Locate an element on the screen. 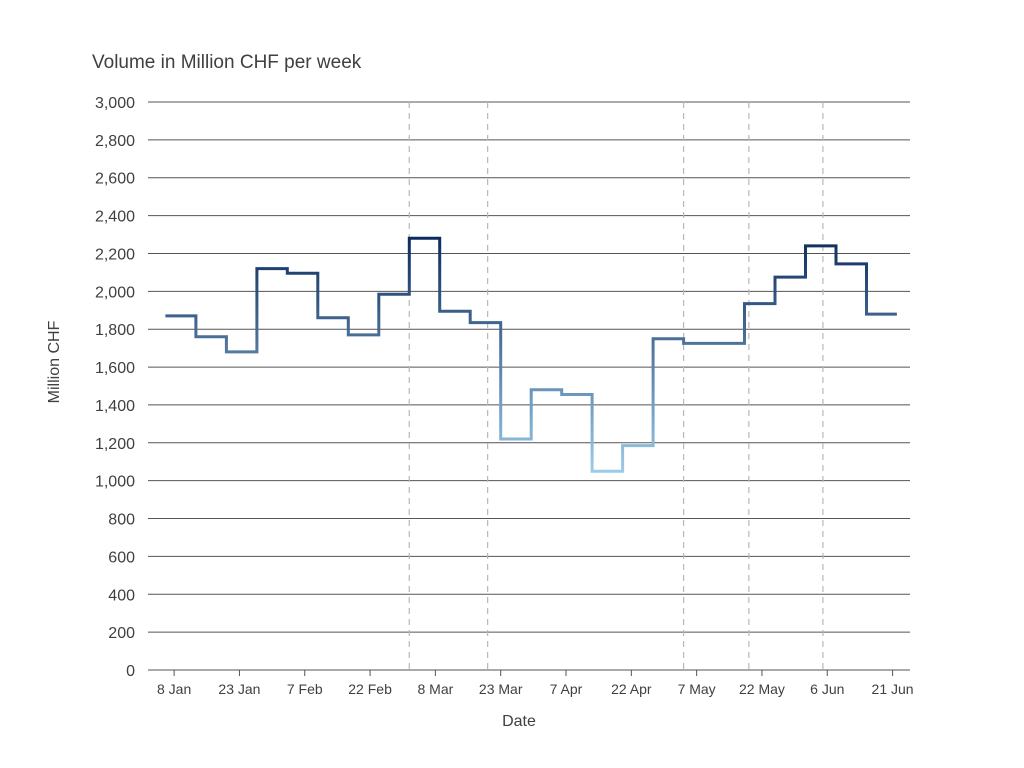 Image resolution: width=1024 pixels, height=768 pixels. x-tick-label: 8 Jan is located at coordinates (174, 689).